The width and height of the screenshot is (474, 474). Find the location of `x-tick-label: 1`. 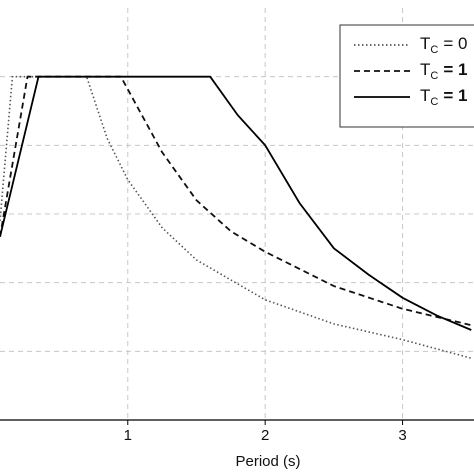

x-tick-label: 1 is located at coordinates (128, 435).